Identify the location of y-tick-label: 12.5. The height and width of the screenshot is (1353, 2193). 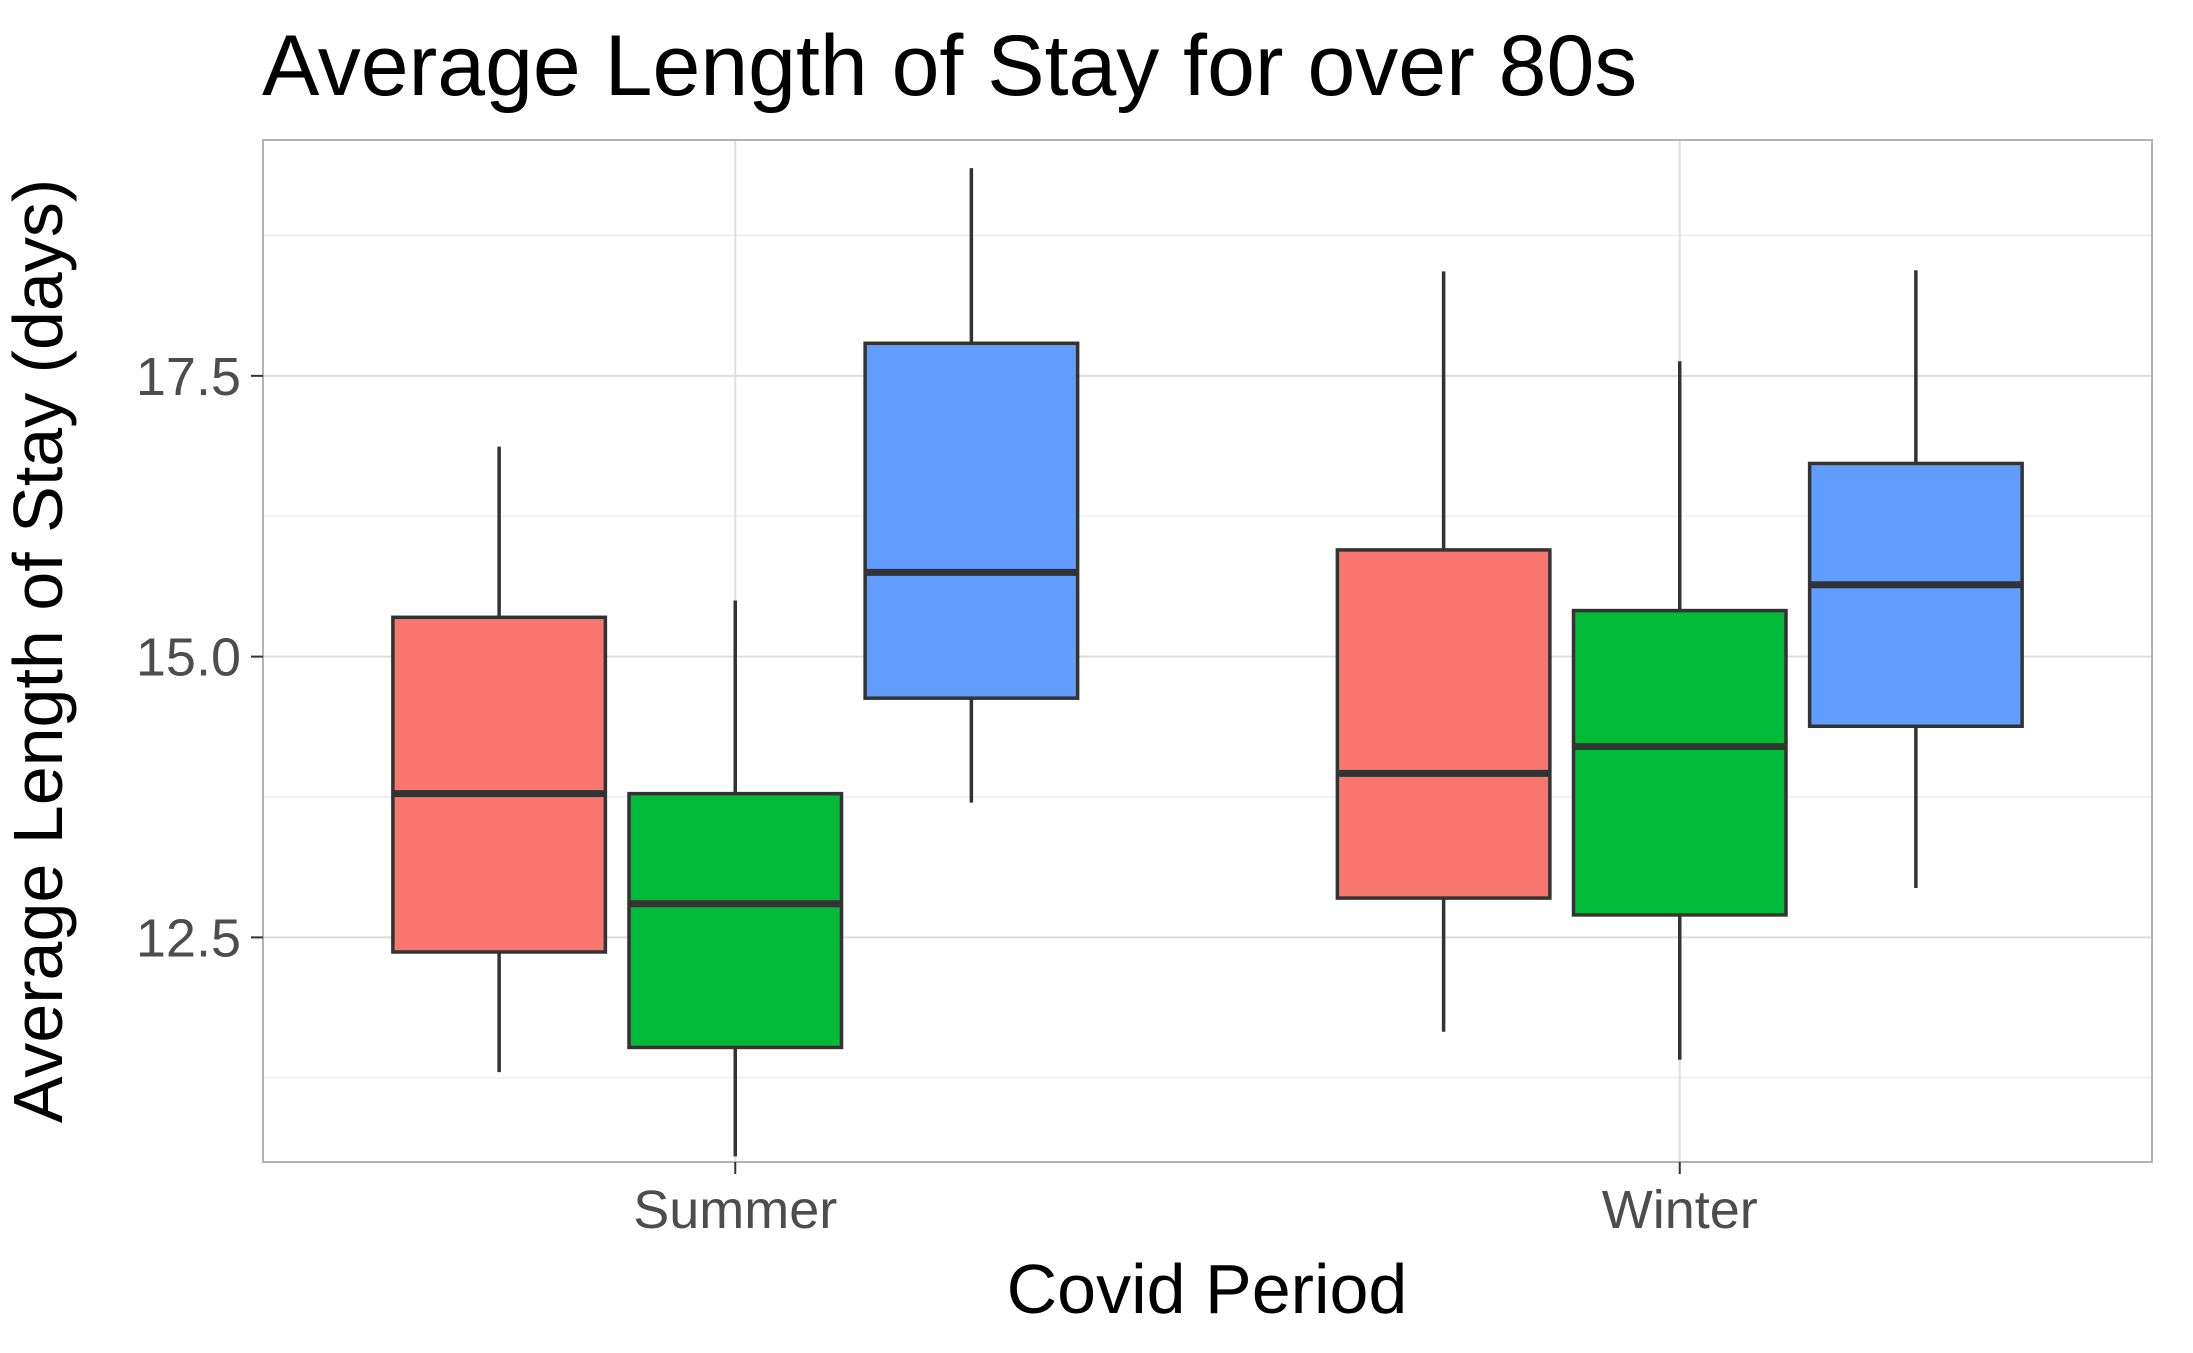
(188, 938).